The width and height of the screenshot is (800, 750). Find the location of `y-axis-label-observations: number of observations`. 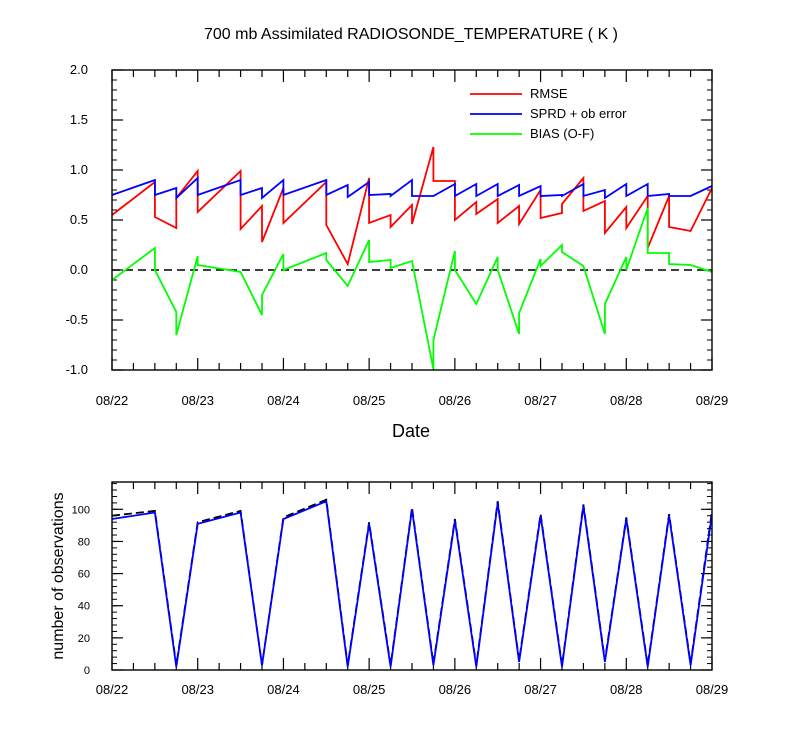

y-axis-label-observations: number of observations is located at coordinates (58, 575).